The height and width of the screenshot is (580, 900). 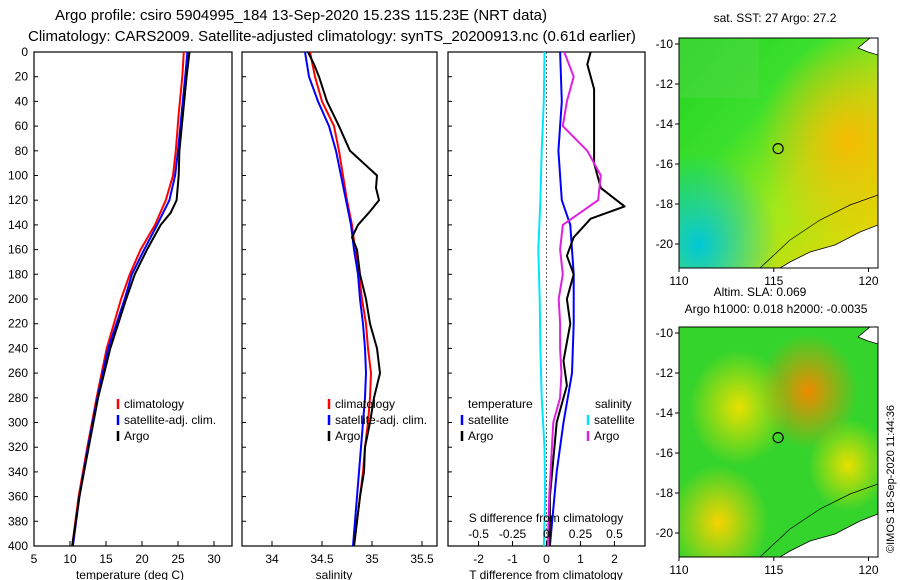 What do you see at coordinates (22, 77) in the screenshot?
I see `depth-tick-label: 20` at bounding box center [22, 77].